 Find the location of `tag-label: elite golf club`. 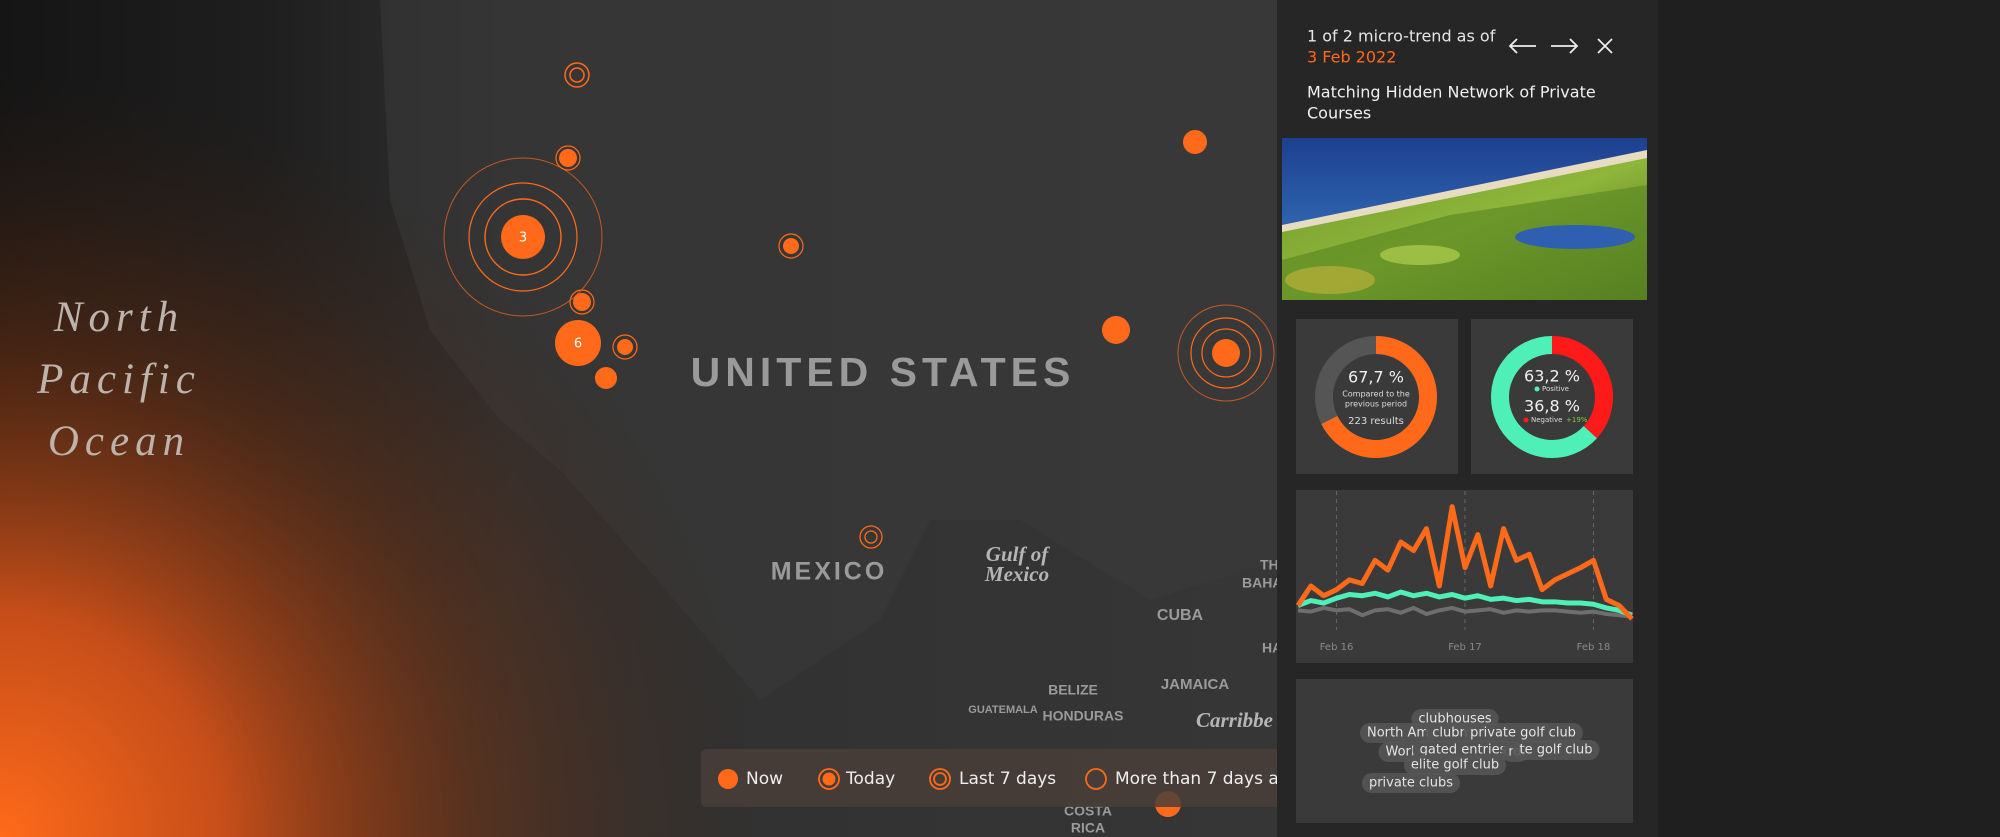

tag-label: elite golf club is located at coordinates (1455, 765).